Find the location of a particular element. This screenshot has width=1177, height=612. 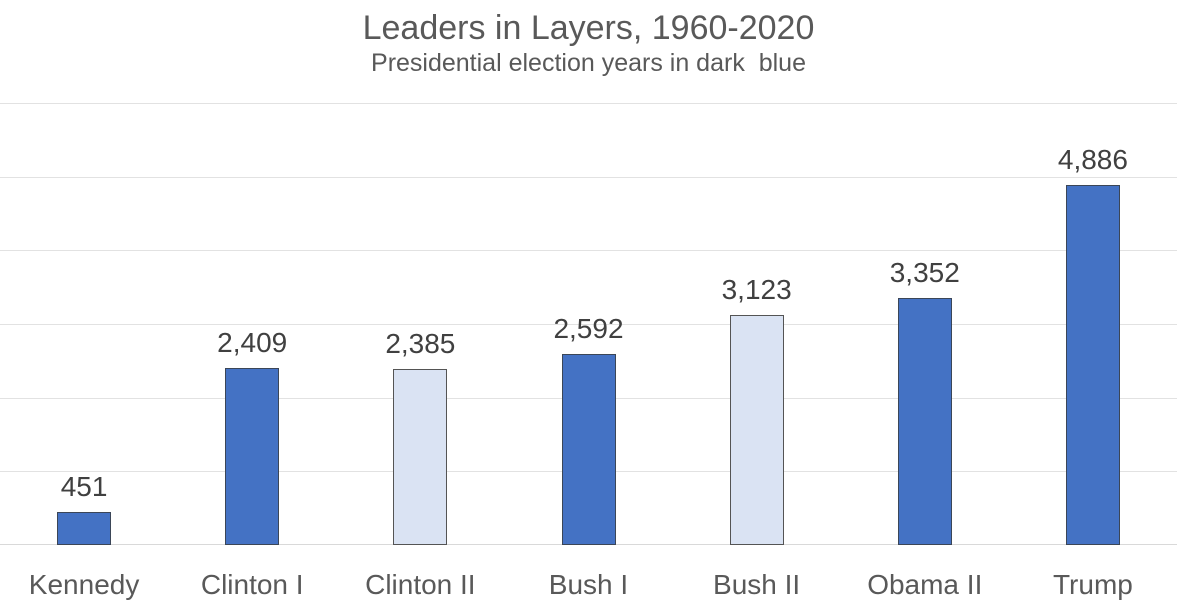

bar-value-label-clinton-i: 2,409 is located at coordinates (252, 342).